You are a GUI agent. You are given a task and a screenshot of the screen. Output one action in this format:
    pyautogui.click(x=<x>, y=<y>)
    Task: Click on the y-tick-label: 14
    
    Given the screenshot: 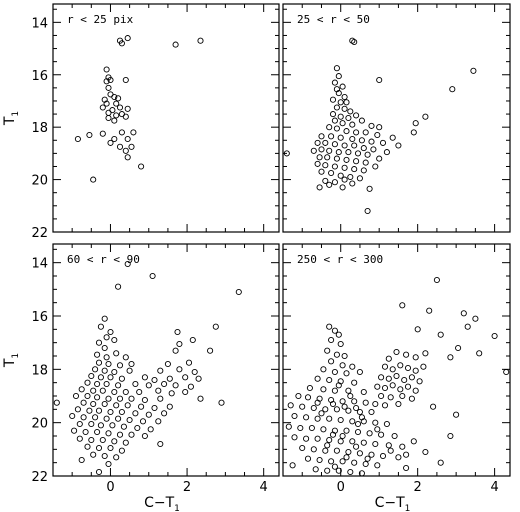 What is the action you would take?
    pyautogui.click(x=39, y=23)
    